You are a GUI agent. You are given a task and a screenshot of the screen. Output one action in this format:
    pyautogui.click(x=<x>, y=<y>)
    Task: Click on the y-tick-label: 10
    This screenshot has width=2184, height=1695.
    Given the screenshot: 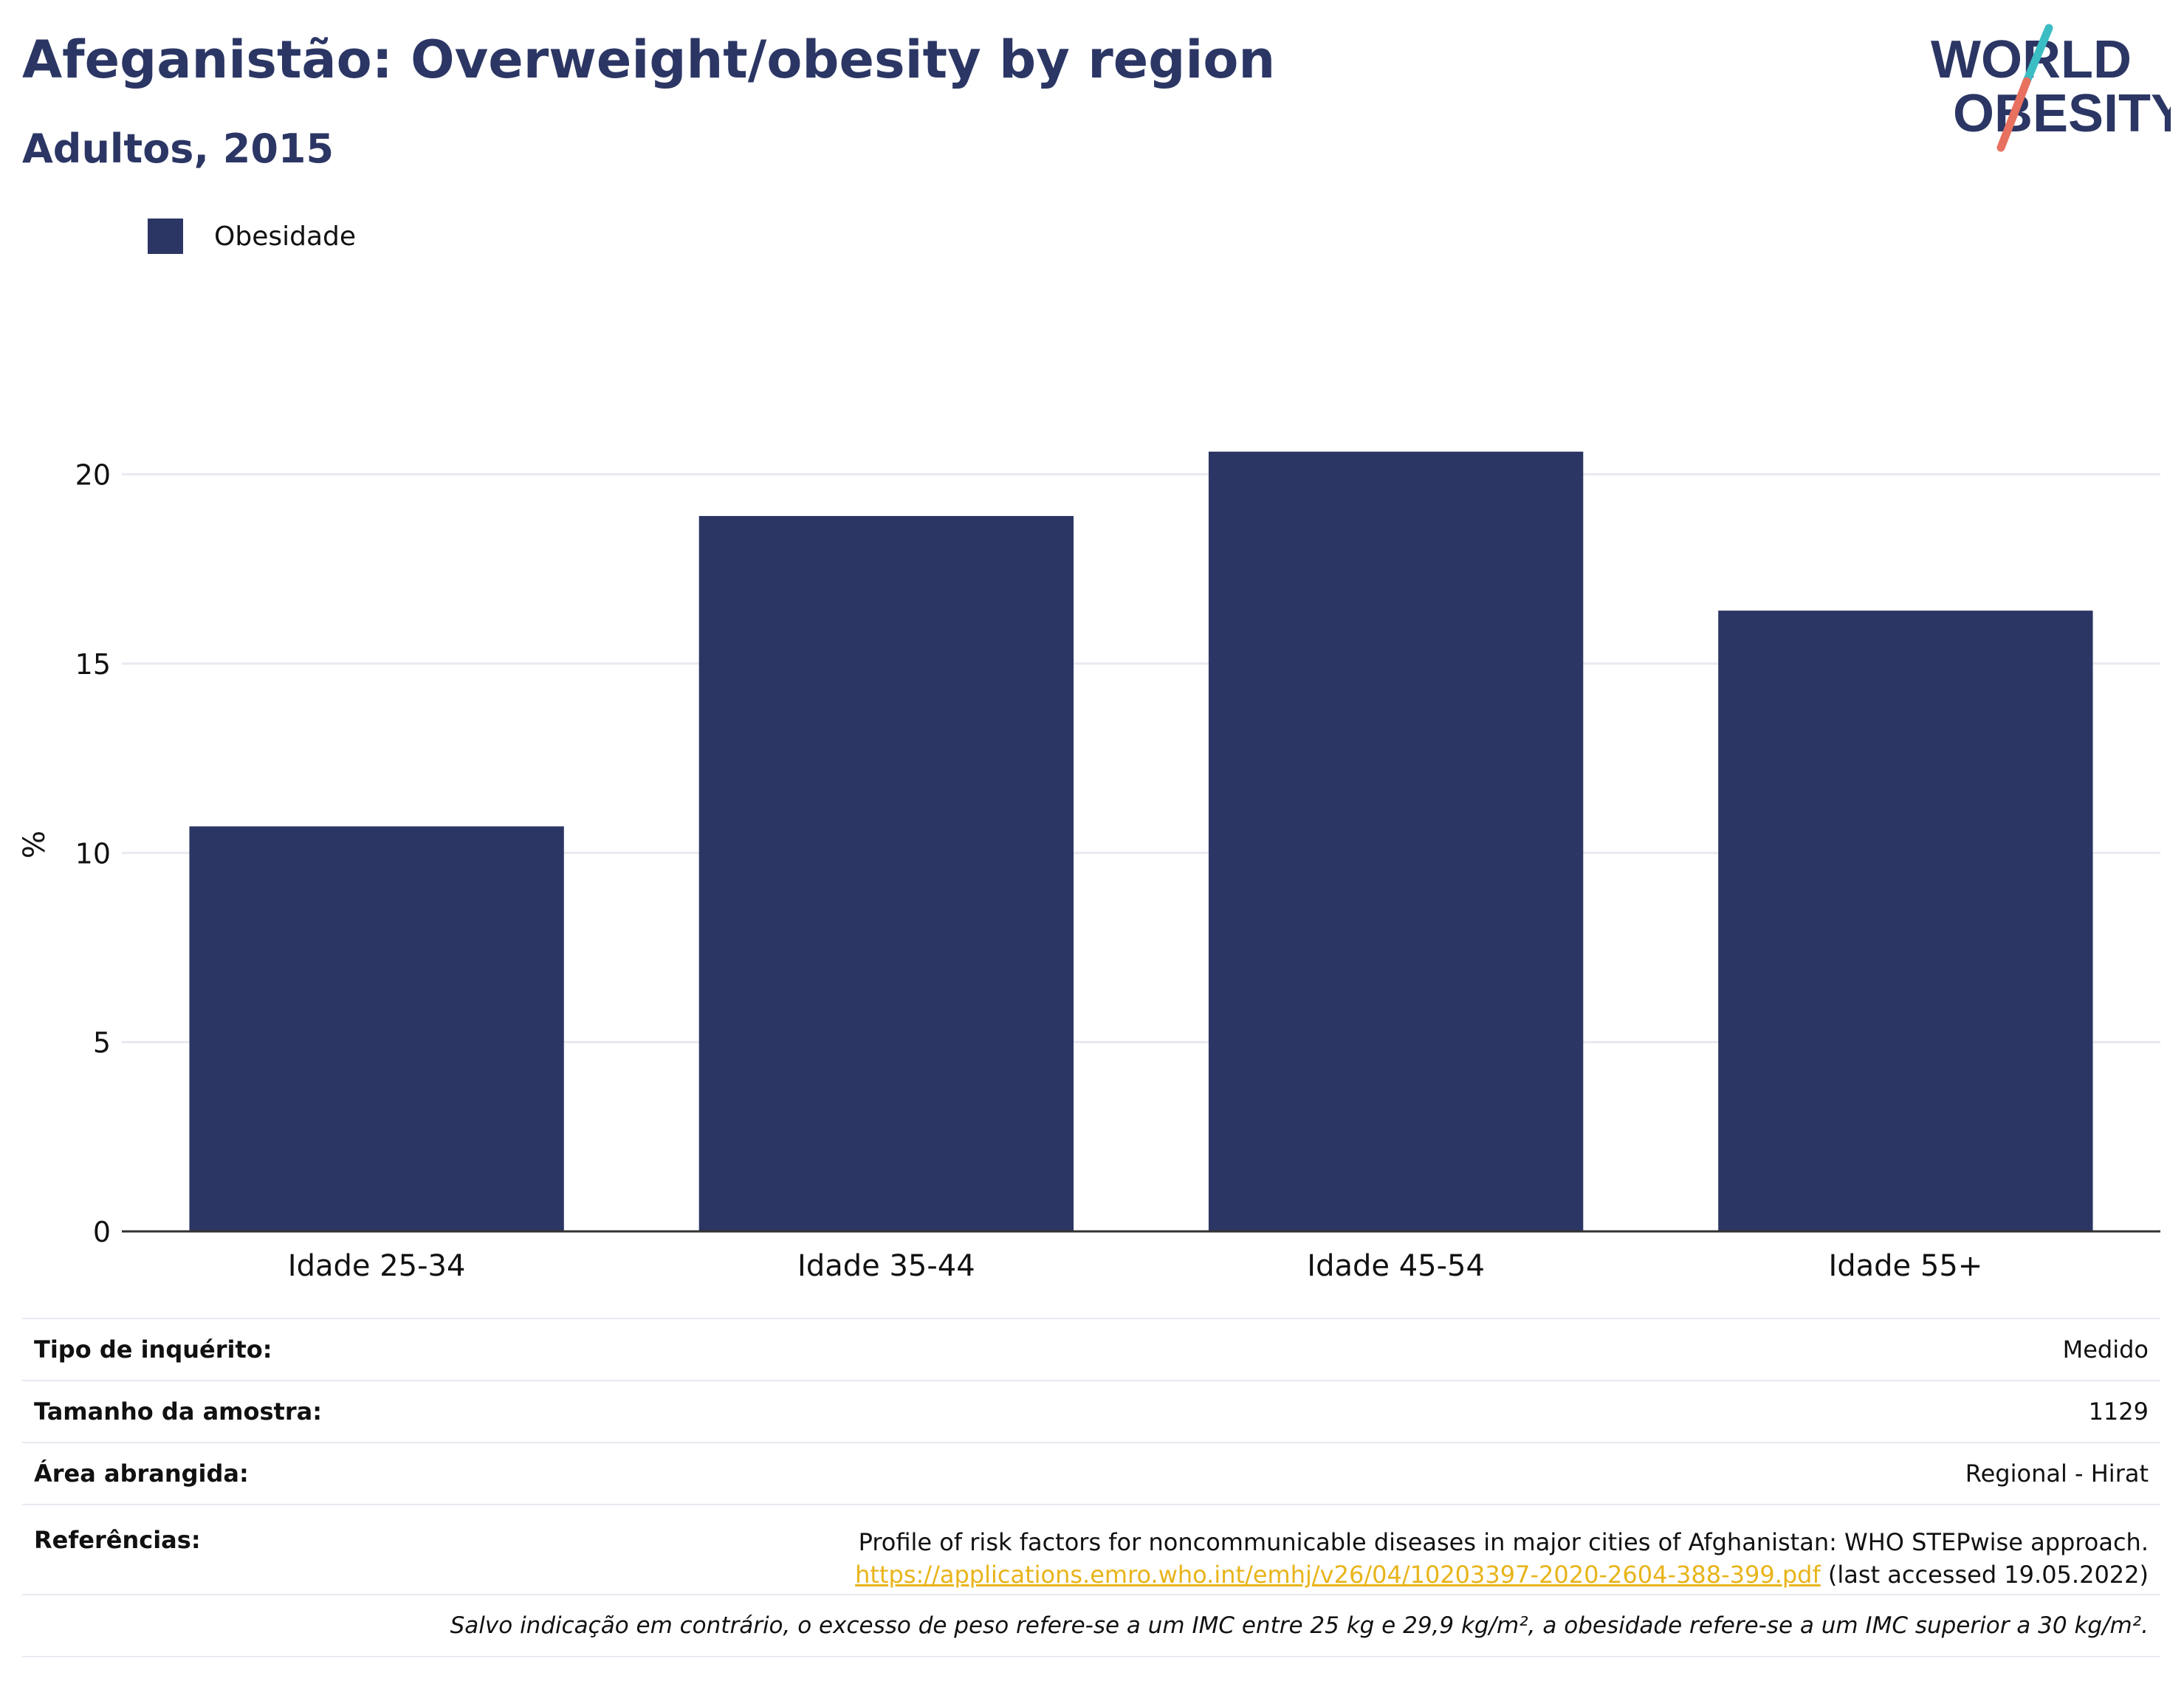 What is the action you would take?
    pyautogui.click(x=93, y=853)
    